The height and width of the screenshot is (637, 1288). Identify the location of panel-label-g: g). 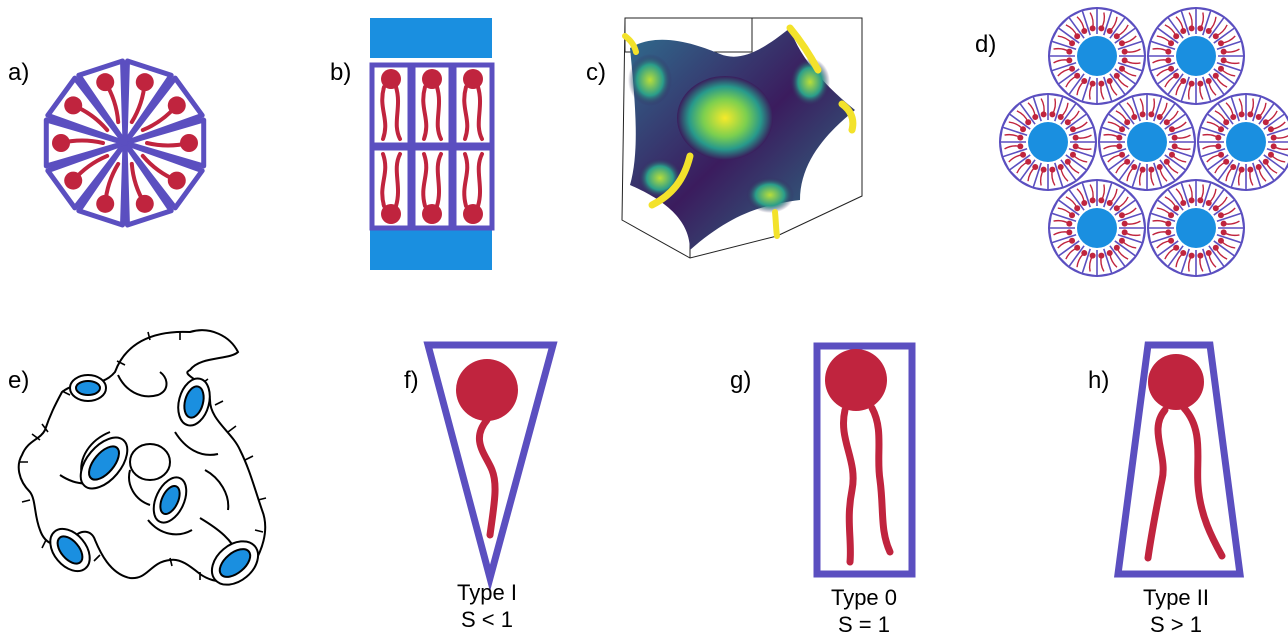
(740, 380).